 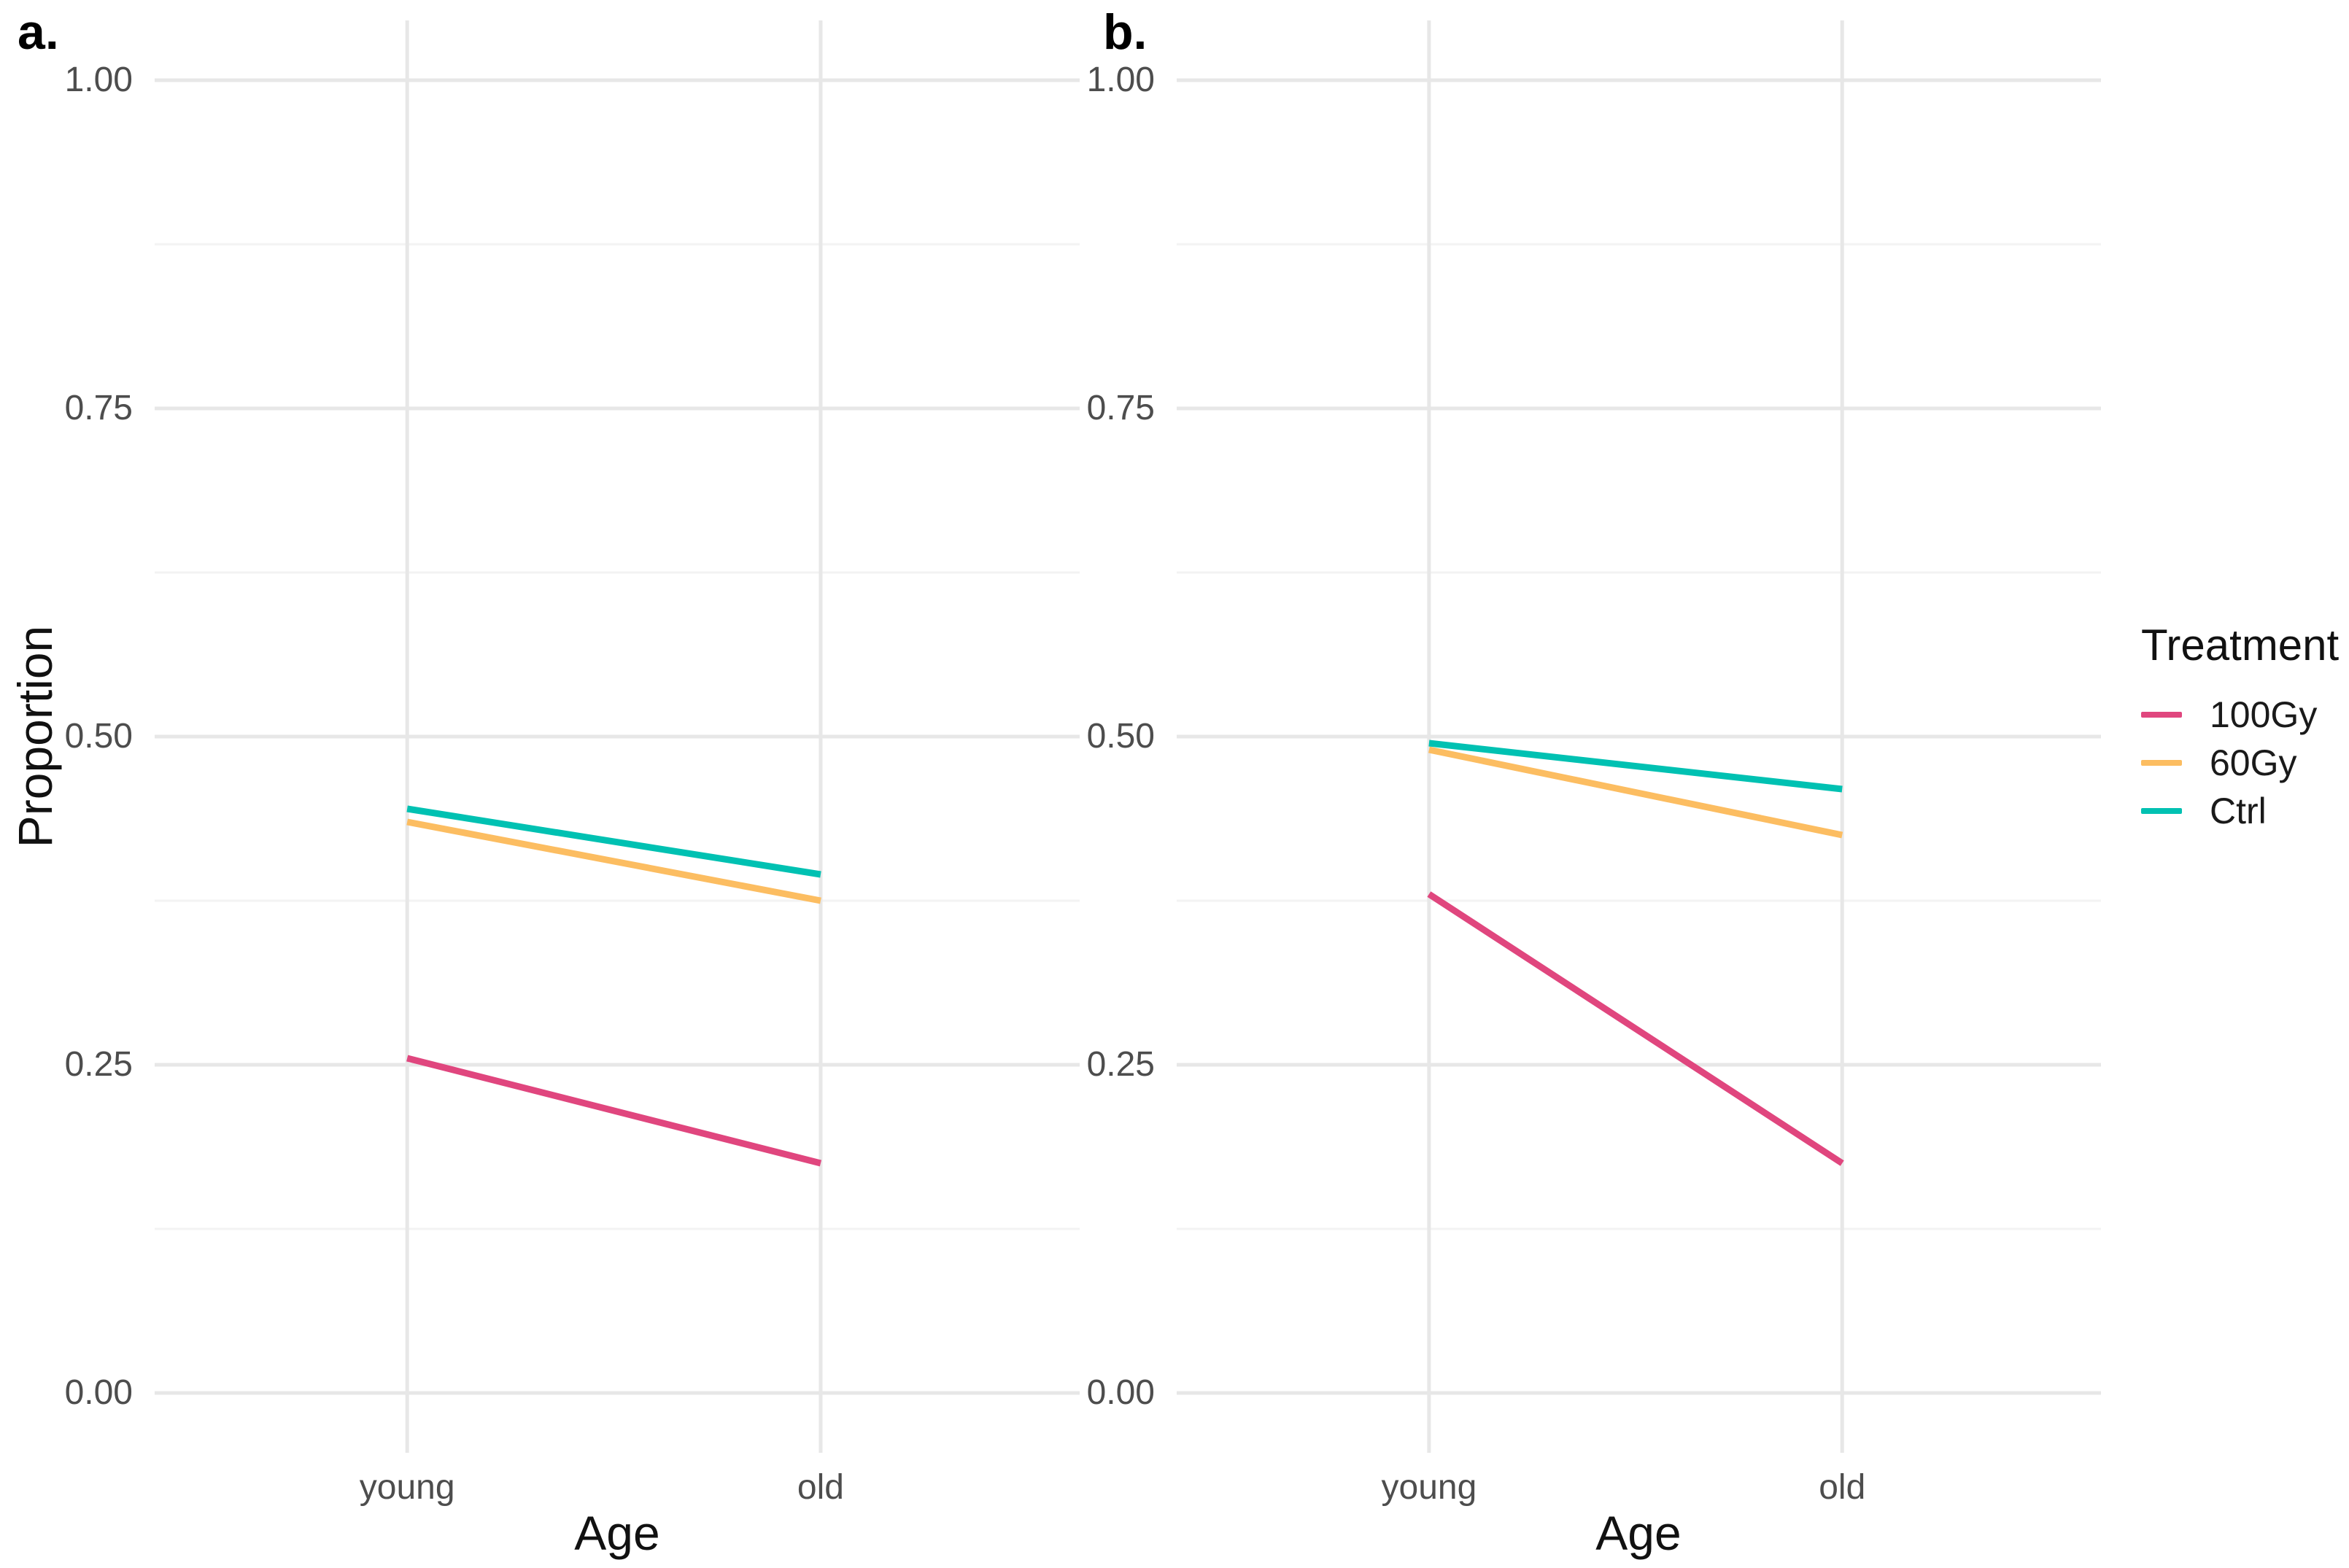 I want to click on legend-item-100gy: 100Gy, so click(x=2245, y=715).